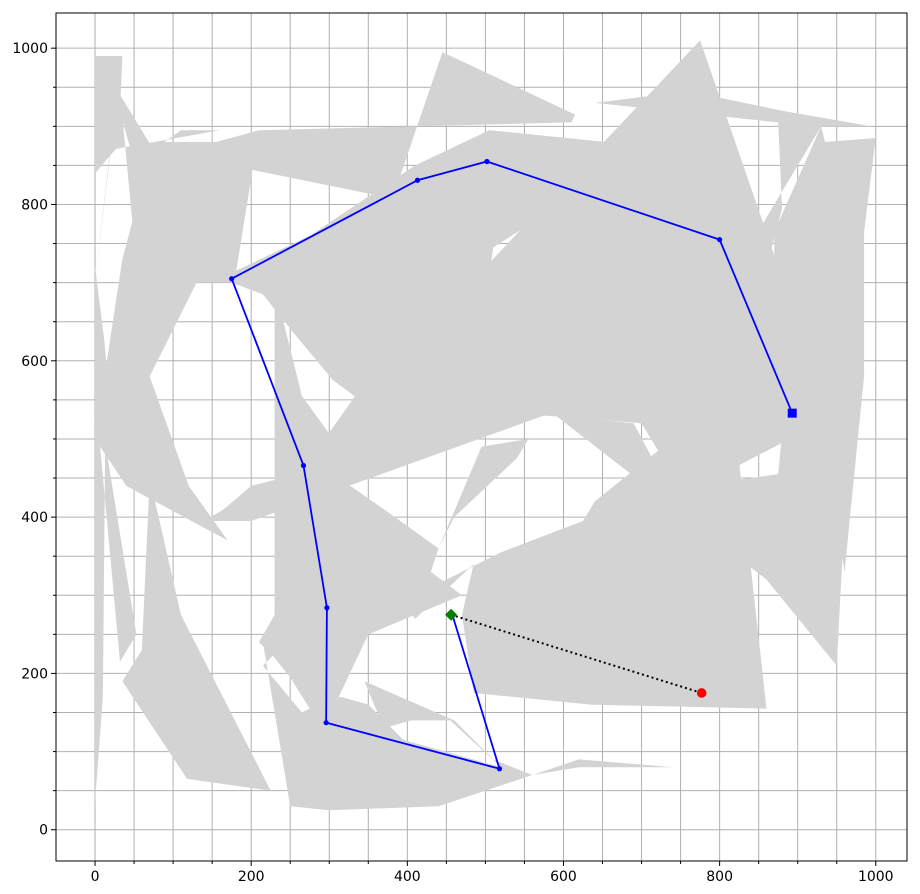  What do you see at coordinates (719, 877) in the screenshot?
I see `x-tick-label: 800` at bounding box center [719, 877].